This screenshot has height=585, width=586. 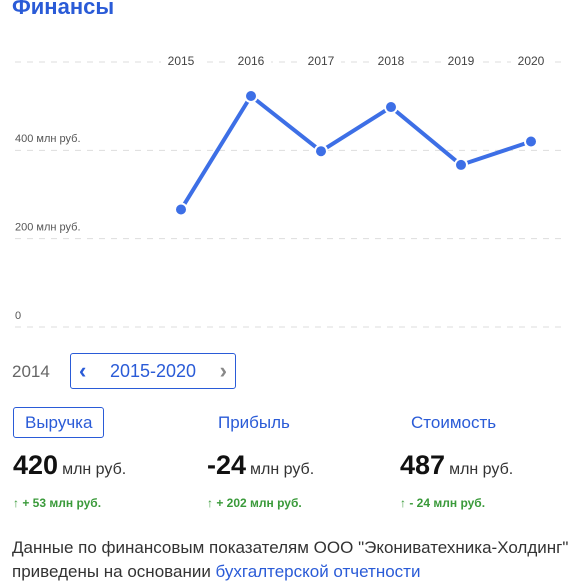 What do you see at coordinates (423, 465) in the screenshot?
I see `value: 487` at bounding box center [423, 465].